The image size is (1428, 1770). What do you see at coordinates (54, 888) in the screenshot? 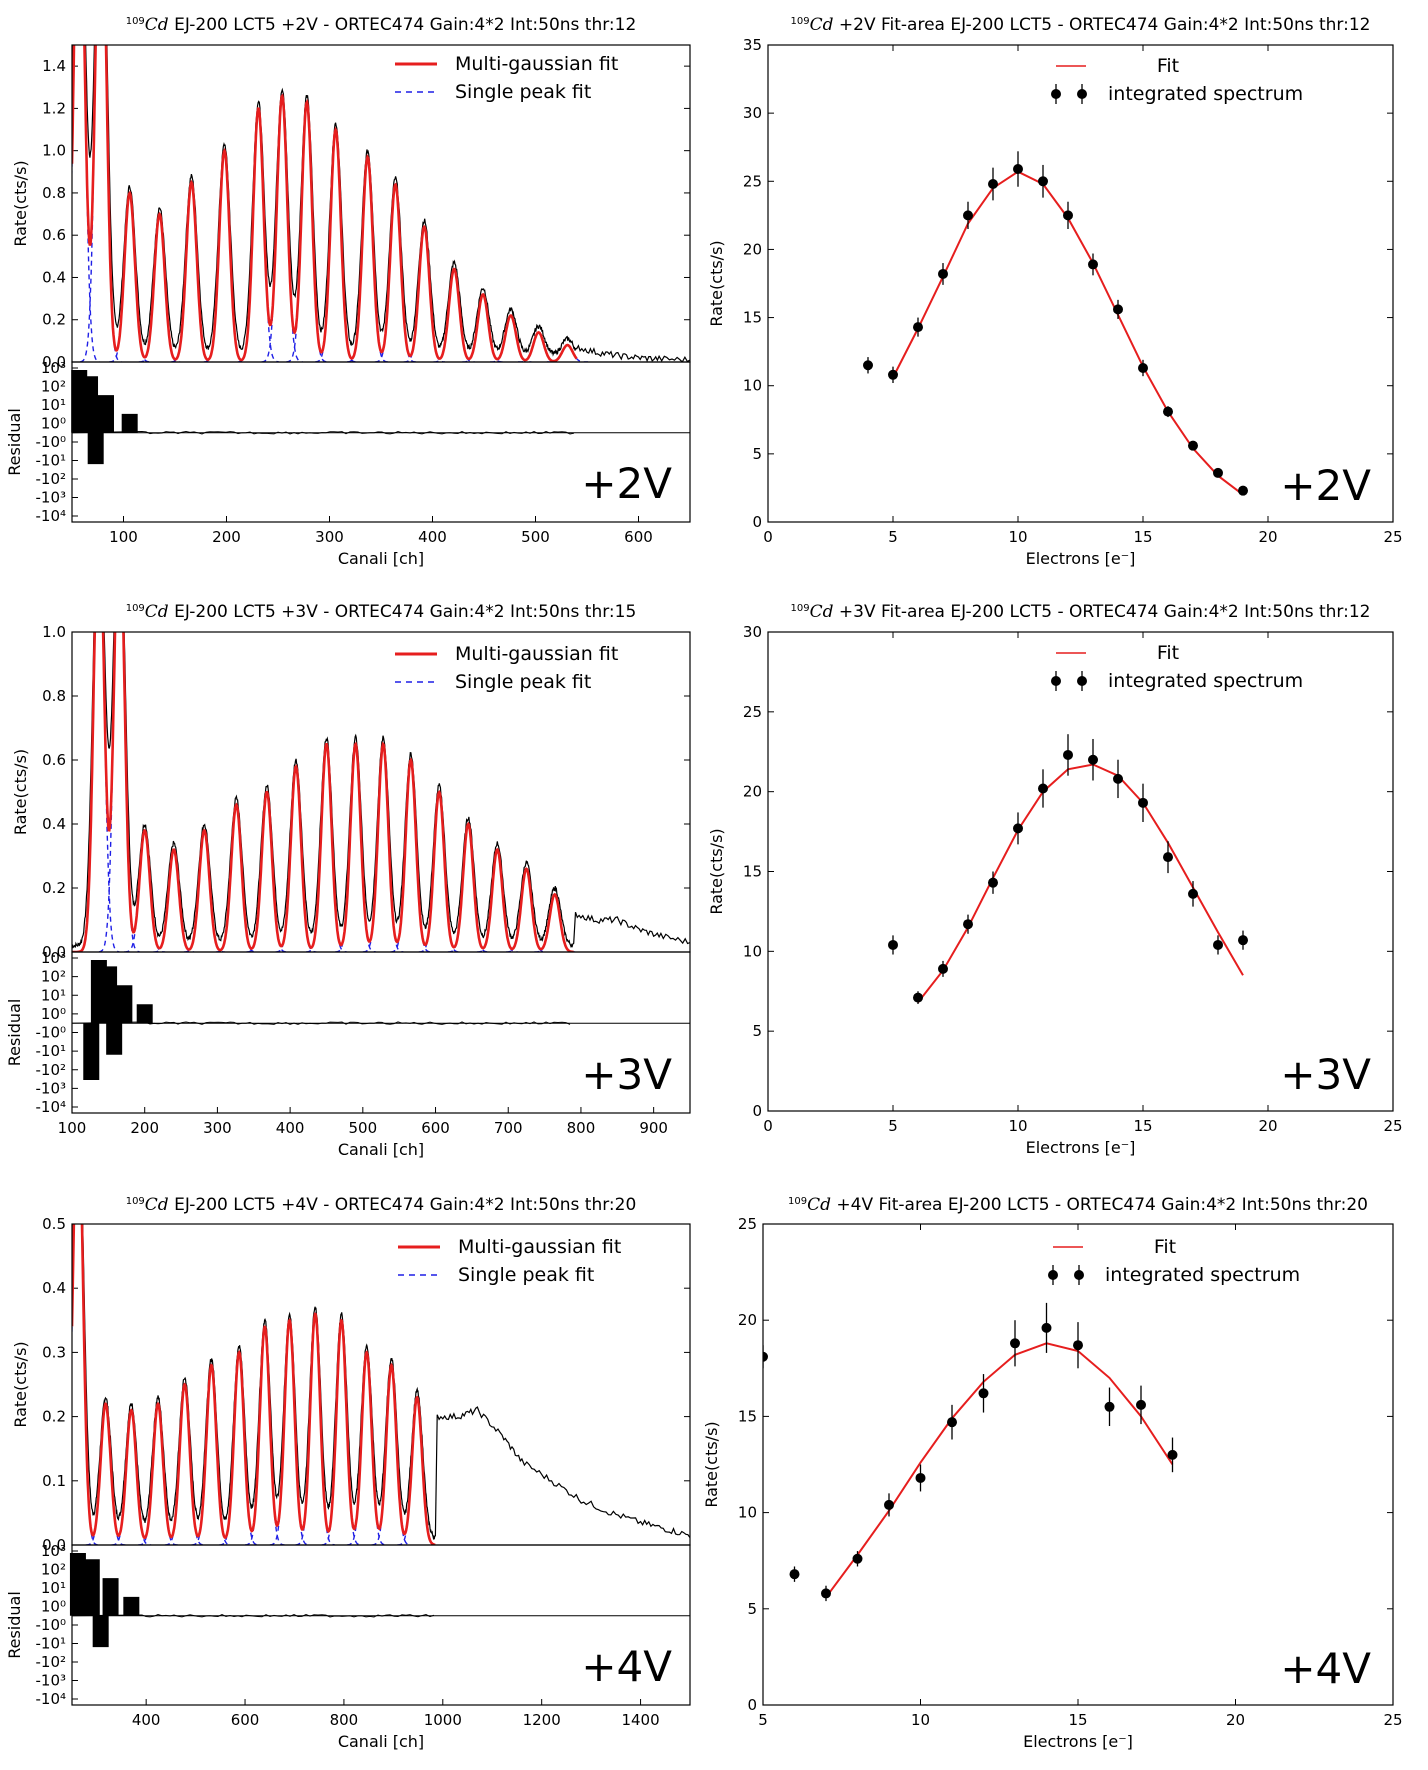
I see `y-tick-label: 0.2` at bounding box center [54, 888].